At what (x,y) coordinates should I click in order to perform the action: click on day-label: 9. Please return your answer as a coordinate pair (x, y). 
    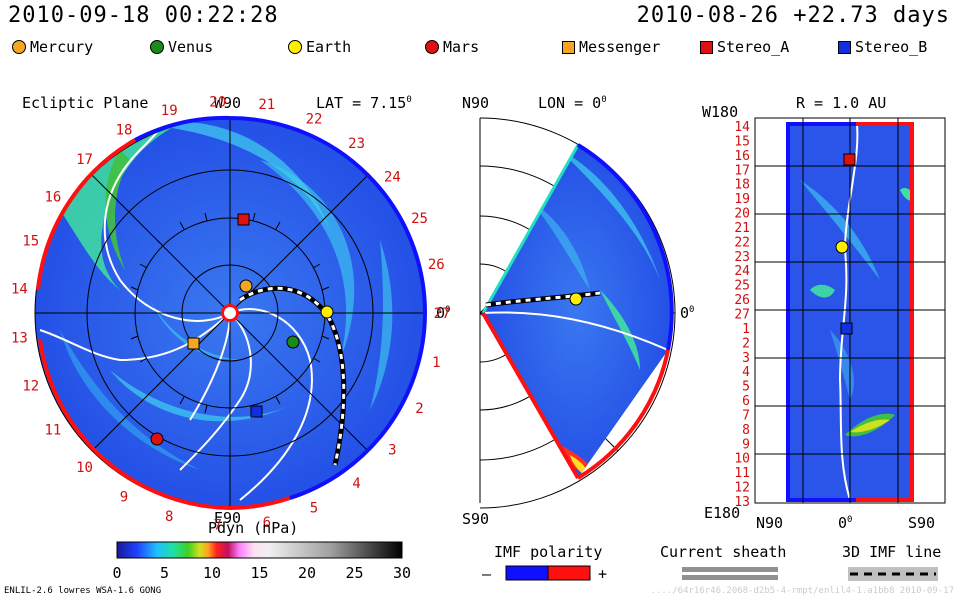
    Looking at the image, I should click on (124, 498).